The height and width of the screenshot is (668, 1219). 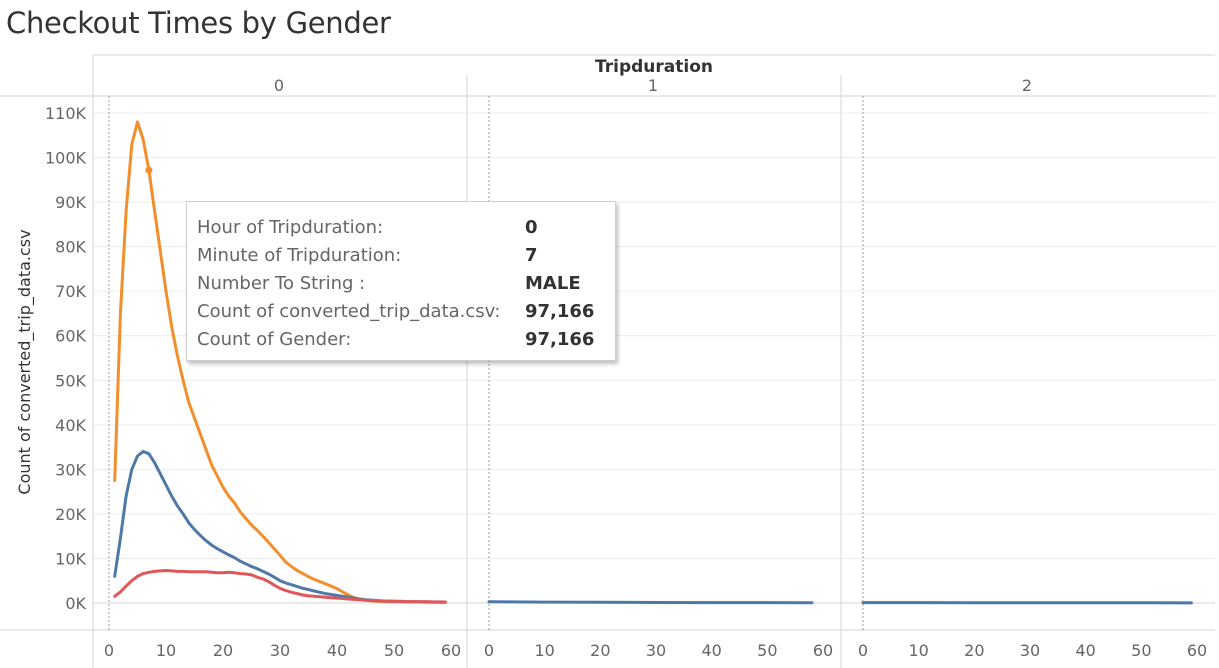 What do you see at coordinates (70, 202) in the screenshot?
I see `y-tick-label: 90K` at bounding box center [70, 202].